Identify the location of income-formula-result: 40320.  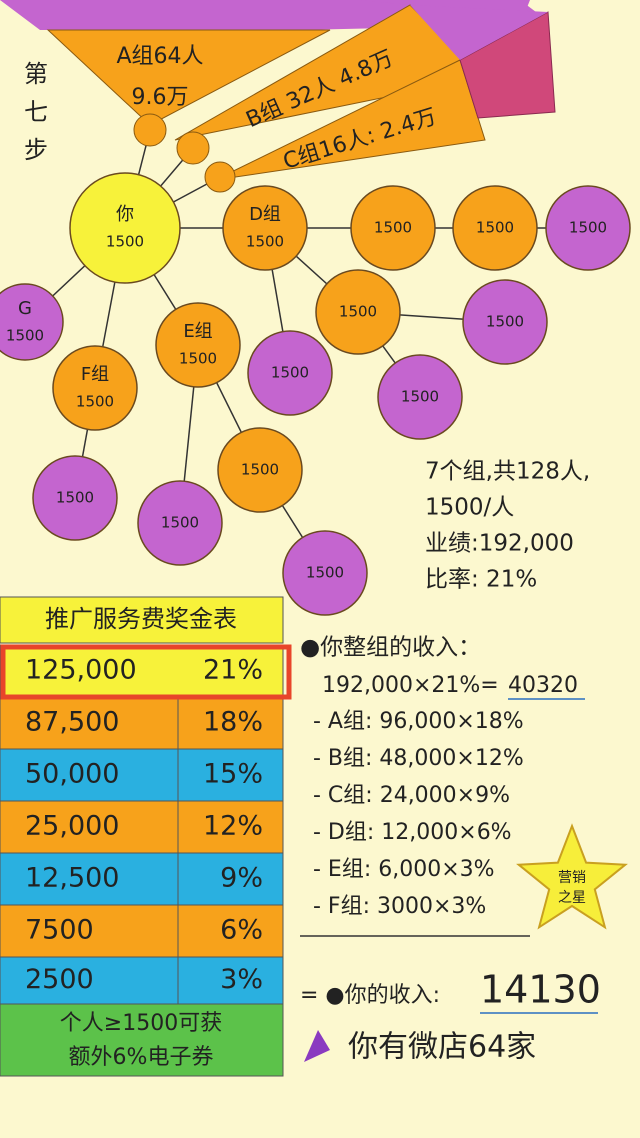
(543, 685).